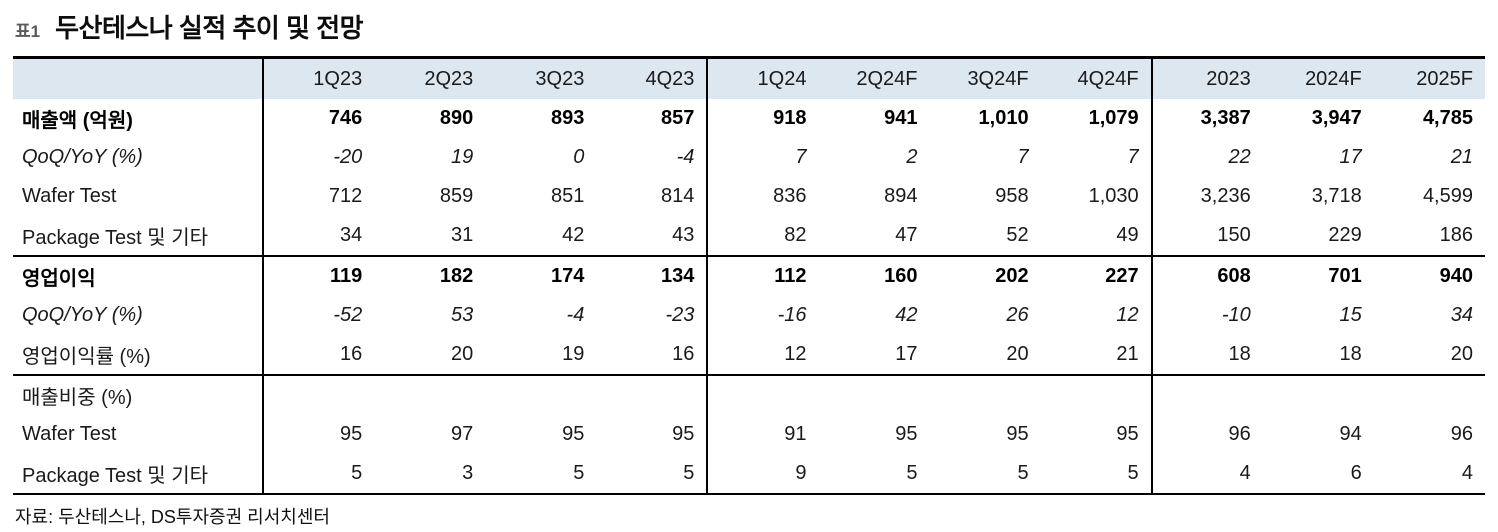  I want to click on cell: 890, so click(456, 118).